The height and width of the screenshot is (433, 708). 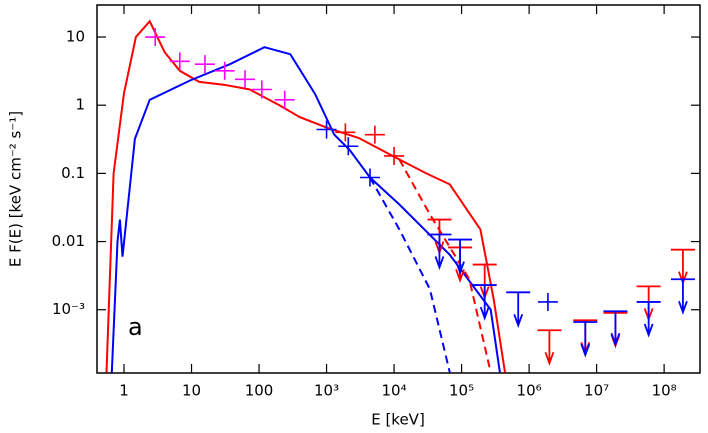 I want to click on y-tick-label: 10, so click(x=75, y=37).